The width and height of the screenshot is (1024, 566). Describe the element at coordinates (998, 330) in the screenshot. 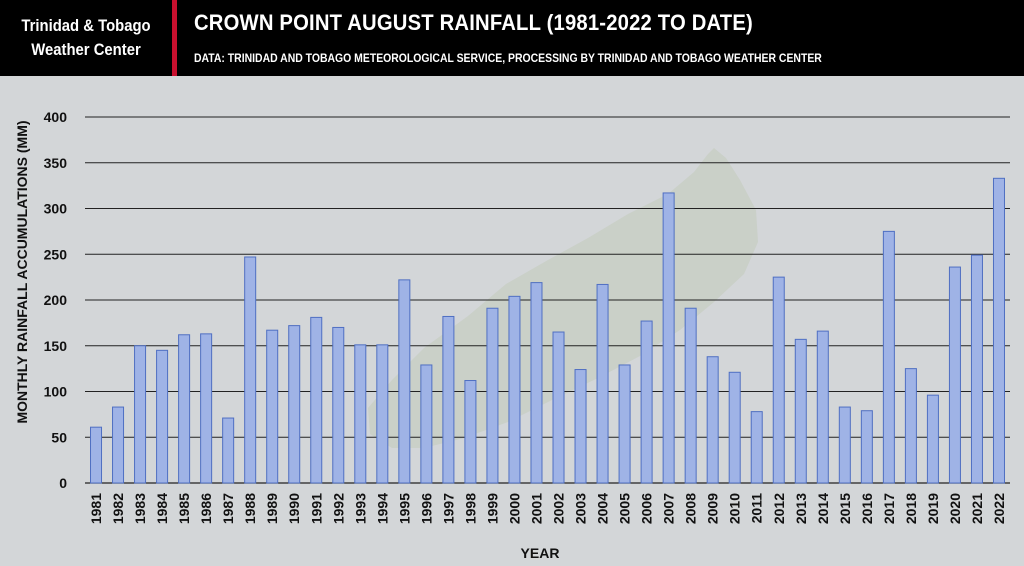

I see `bar-2022` at that location.